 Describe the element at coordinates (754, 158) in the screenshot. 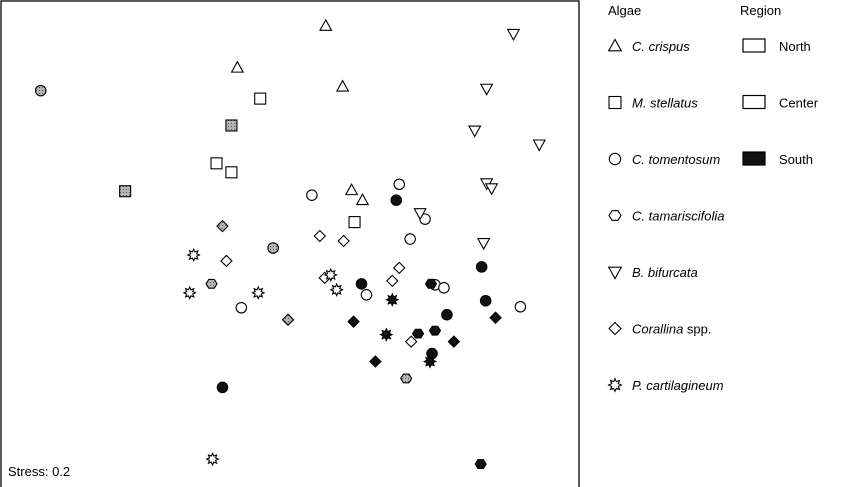

I see `legend-swatch-south` at that location.